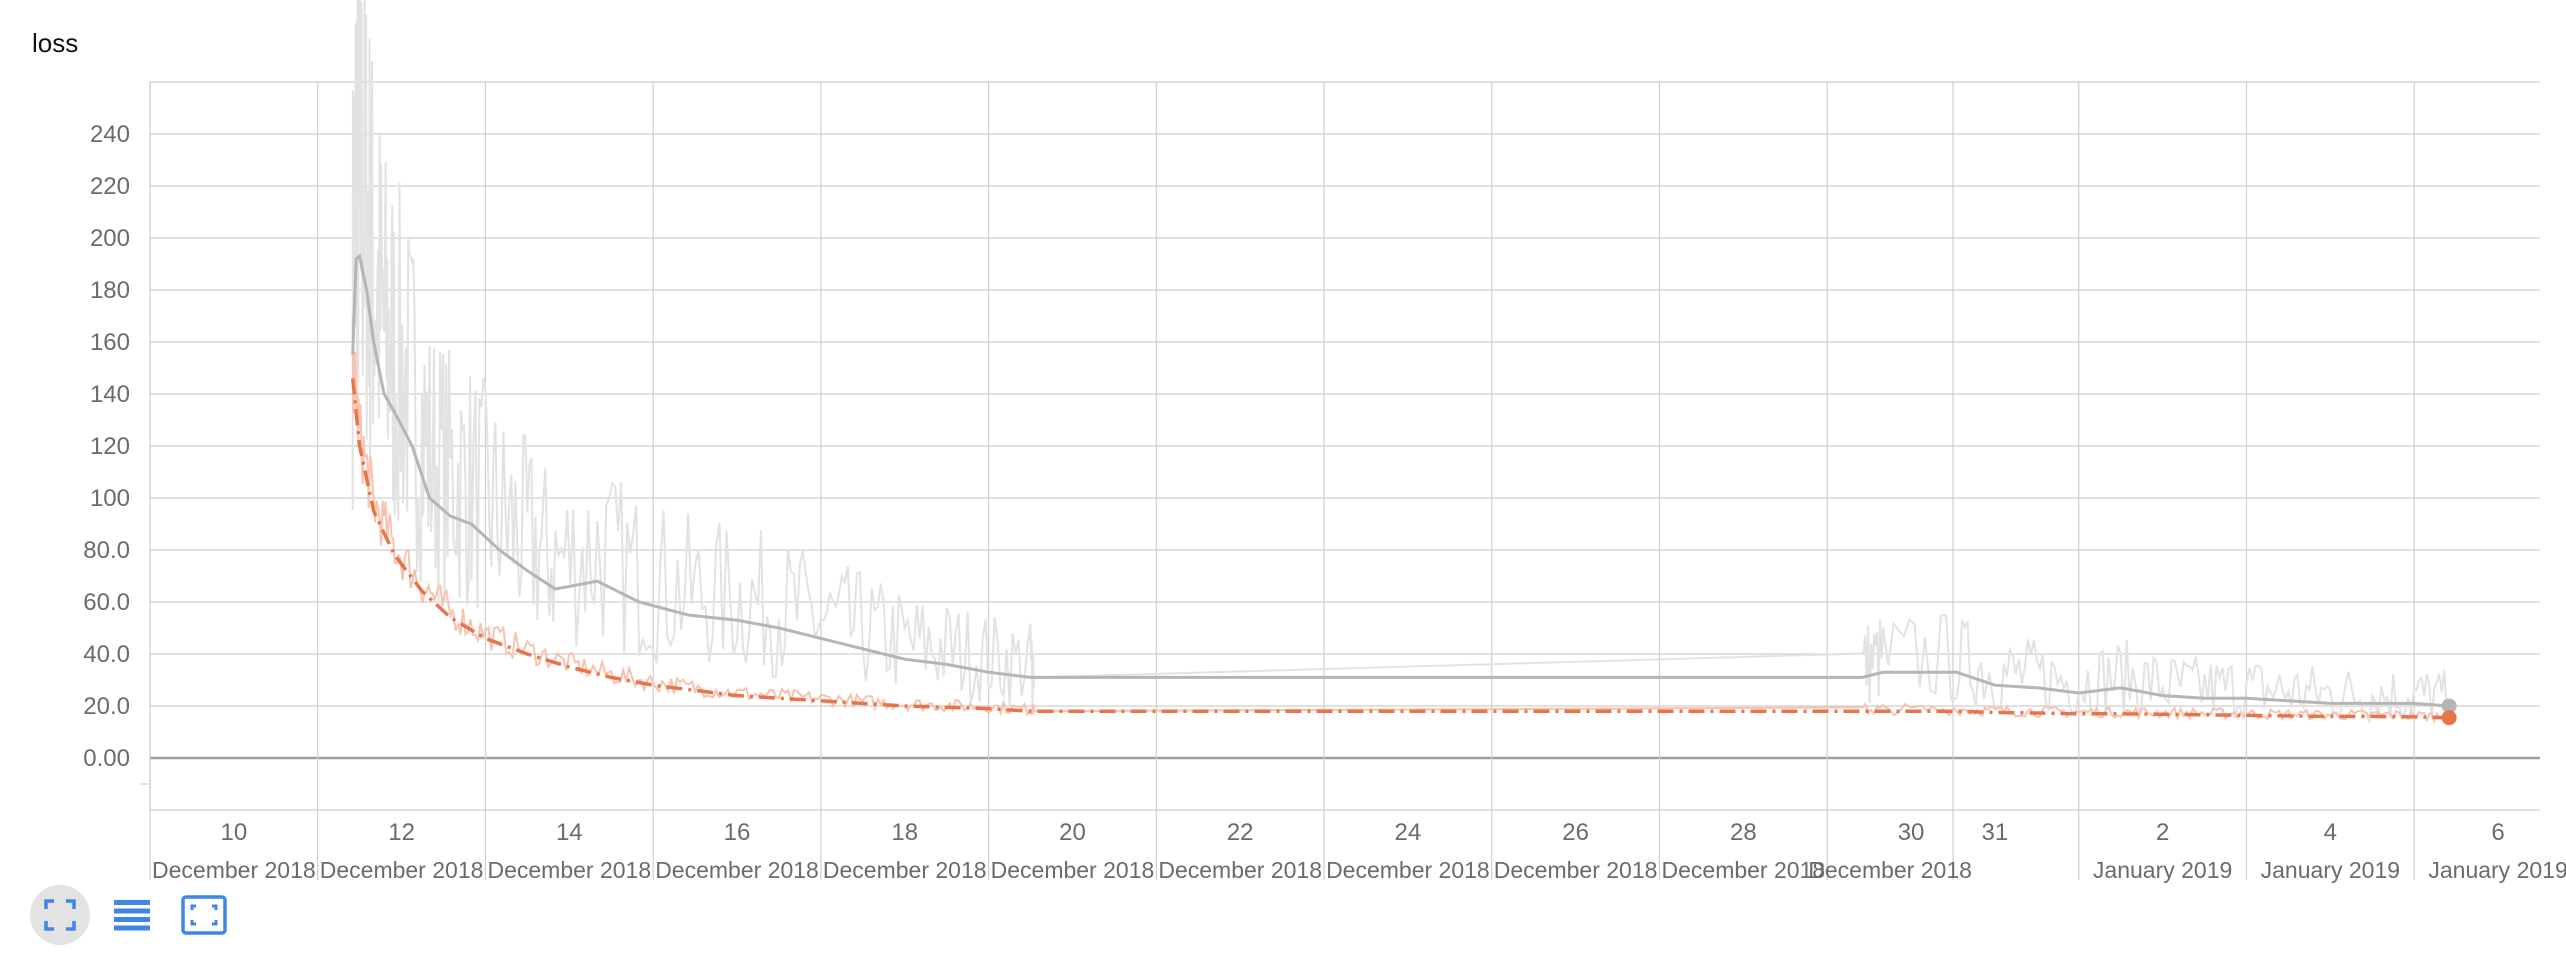 The height and width of the screenshot is (962, 2566). I want to click on x-tick-day: 30, so click(1911, 832).